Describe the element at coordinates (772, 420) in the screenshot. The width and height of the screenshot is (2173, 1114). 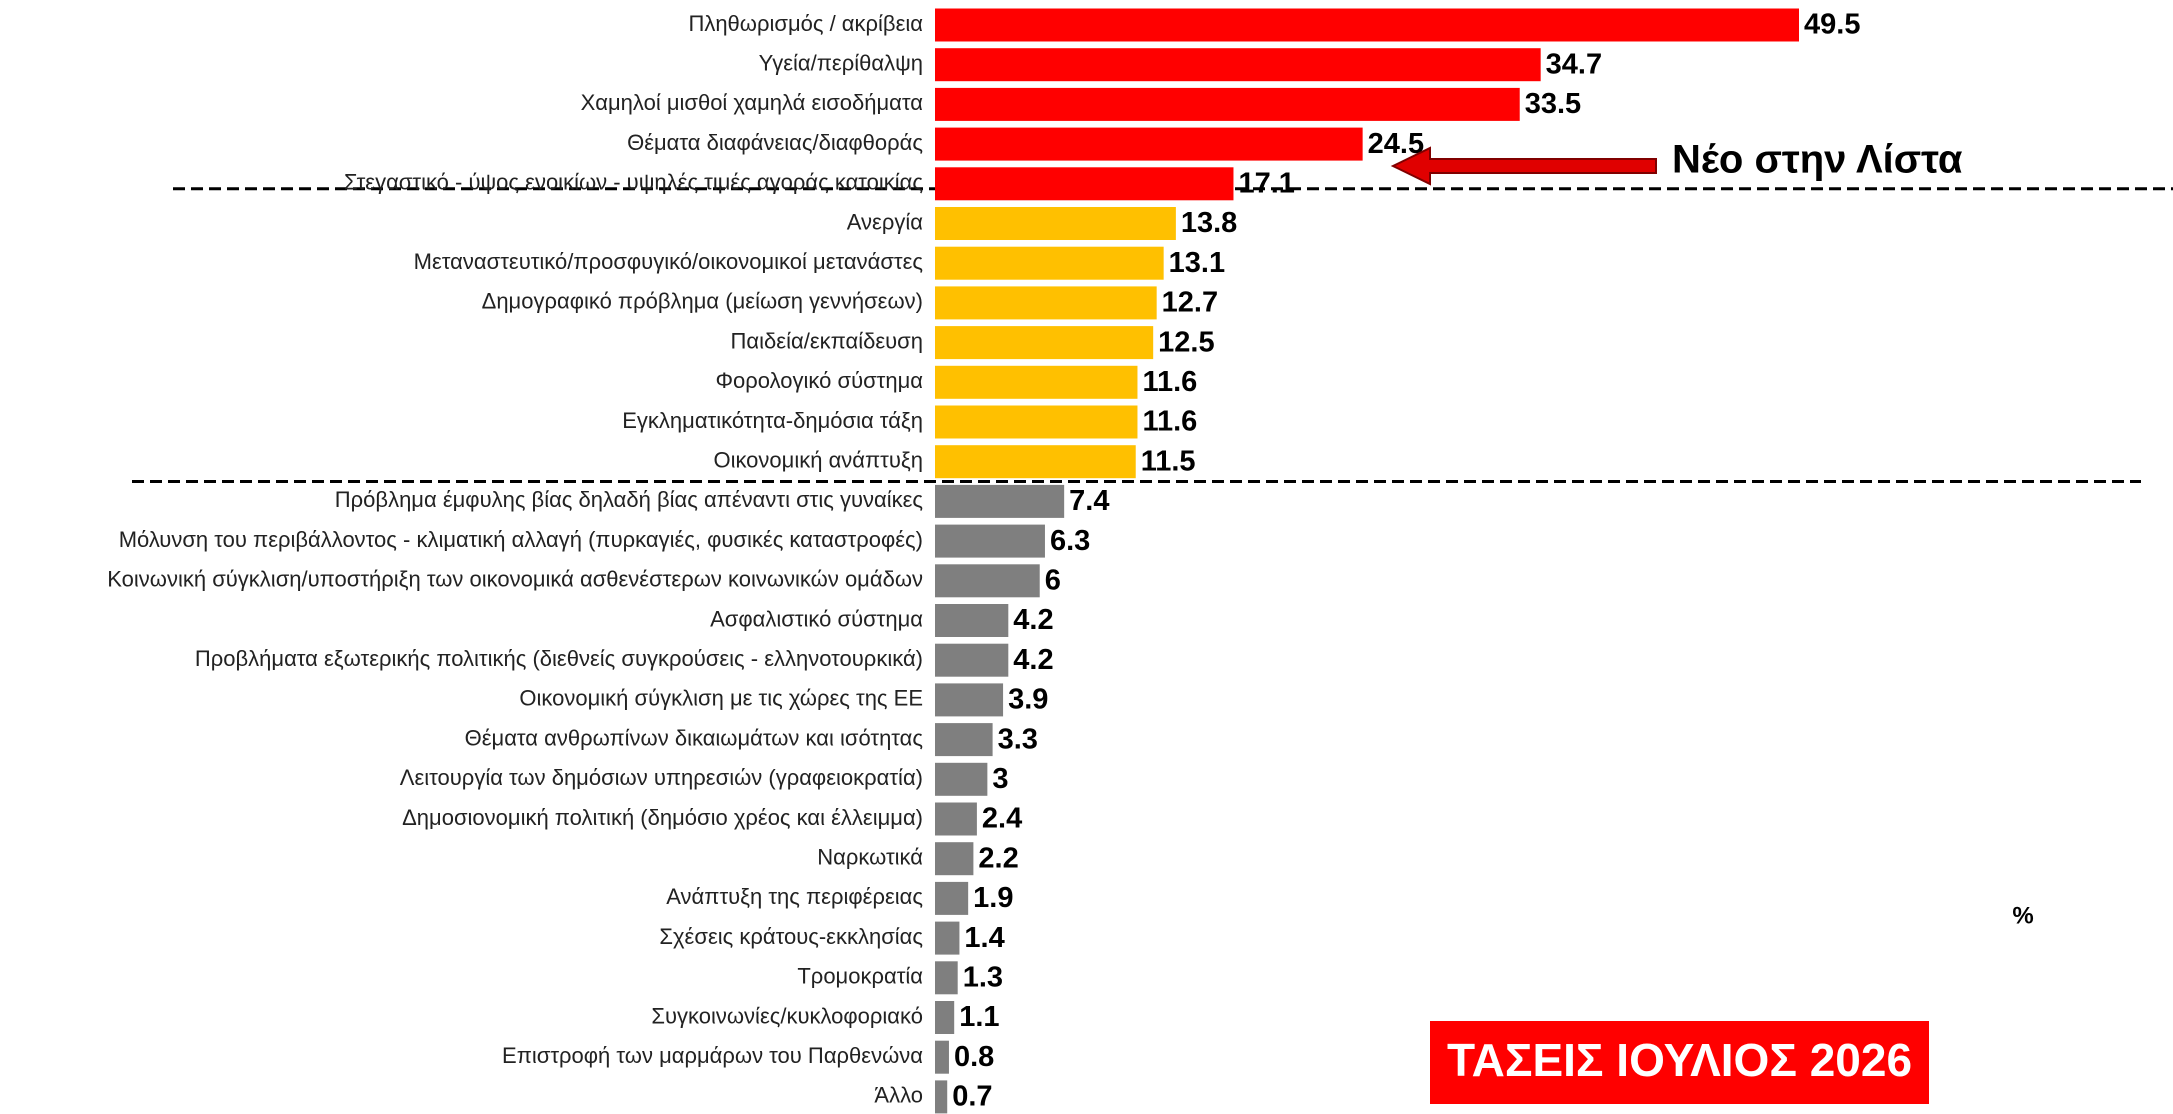
I see `category-label: Εγκληματικότητα-δημόσια τάξη` at that location.